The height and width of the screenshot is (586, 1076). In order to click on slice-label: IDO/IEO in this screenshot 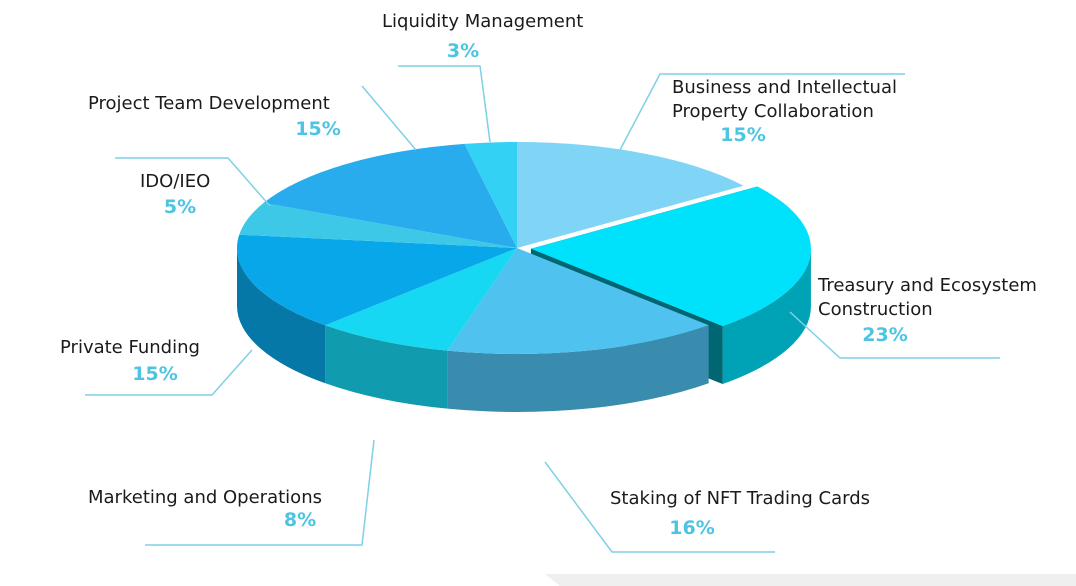, I will do `click(175, 181)`.